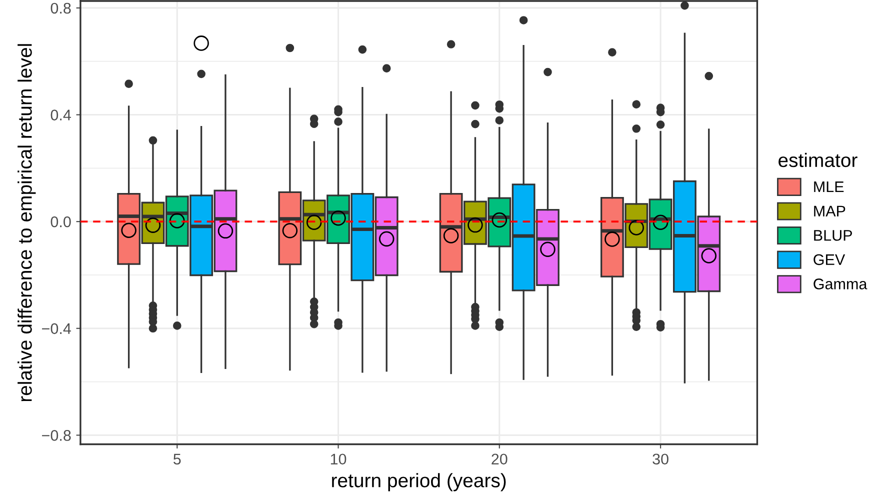 This screenshot has height=502, width=894. What do you see at coordinates (841, 284) in the screenshot?
I see `legend-label: Gamma` at bounding box center [841, 284].